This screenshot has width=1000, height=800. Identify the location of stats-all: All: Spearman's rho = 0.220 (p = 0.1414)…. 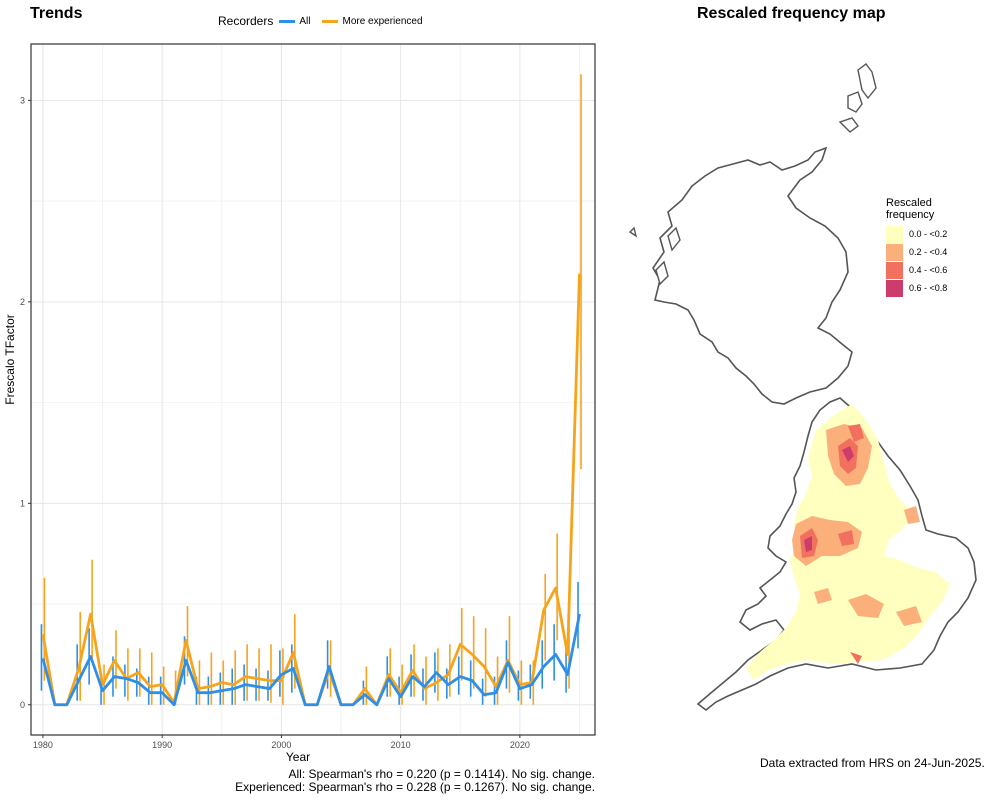
(441, 774).